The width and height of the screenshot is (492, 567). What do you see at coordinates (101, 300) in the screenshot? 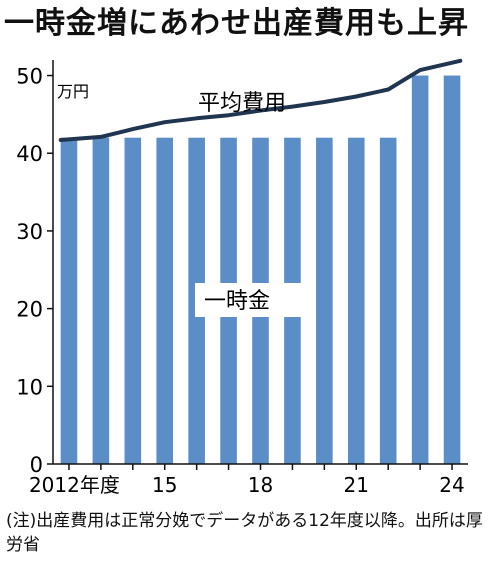
I see `bar-2013` at bounding box center [101, 300].